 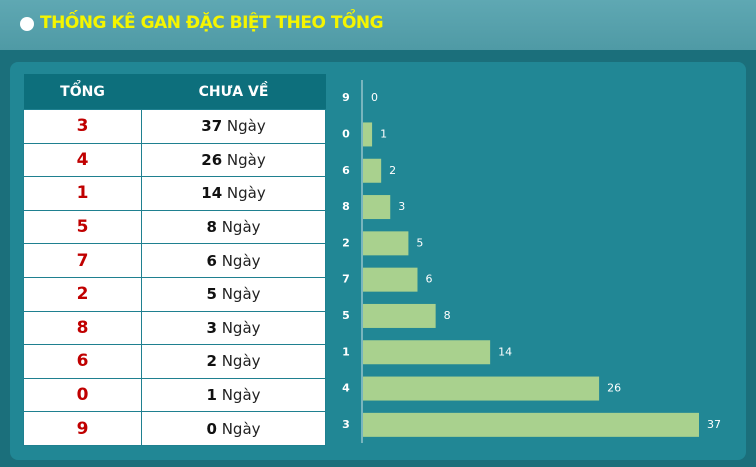 I want to click on days-cell: 1 Ngày, so click(x=233, y=395).